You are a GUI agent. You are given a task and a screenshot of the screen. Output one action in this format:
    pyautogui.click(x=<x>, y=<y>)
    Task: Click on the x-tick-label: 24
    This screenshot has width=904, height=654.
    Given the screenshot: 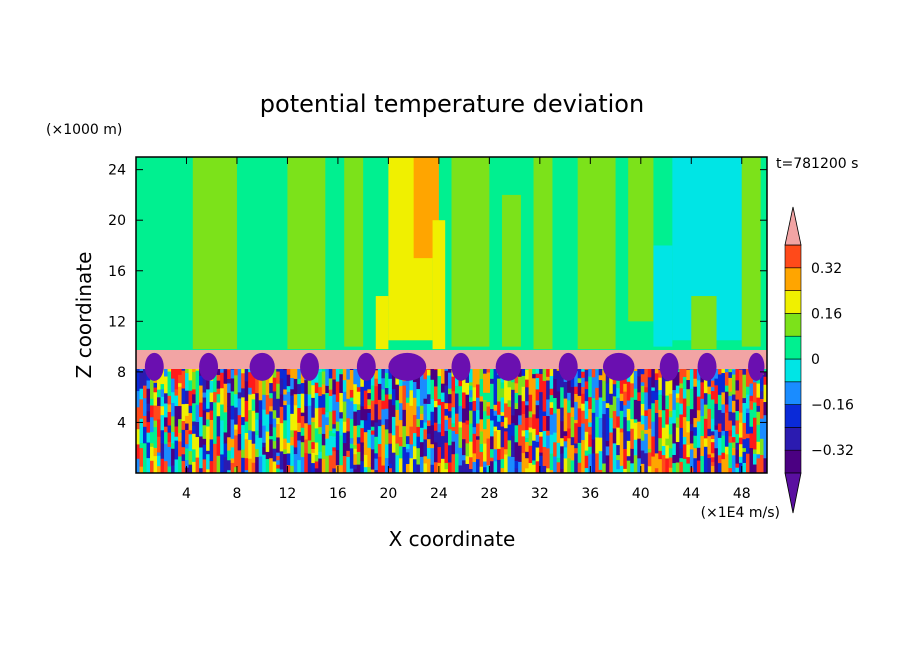 What is the action you would take?
    pyautogui.click(x=439, y=494)
    